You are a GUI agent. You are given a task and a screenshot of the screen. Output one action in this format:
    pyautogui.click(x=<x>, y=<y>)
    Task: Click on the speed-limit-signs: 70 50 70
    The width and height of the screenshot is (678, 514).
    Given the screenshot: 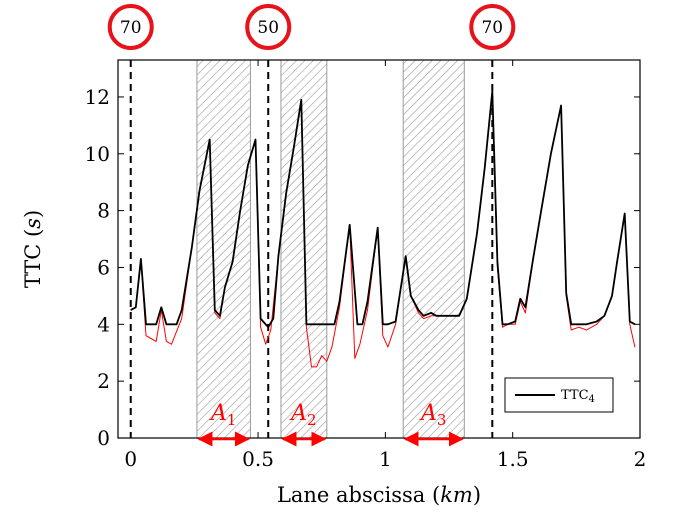 What is the action you would take?
    pyautogui.click(x=311, y=27)
    